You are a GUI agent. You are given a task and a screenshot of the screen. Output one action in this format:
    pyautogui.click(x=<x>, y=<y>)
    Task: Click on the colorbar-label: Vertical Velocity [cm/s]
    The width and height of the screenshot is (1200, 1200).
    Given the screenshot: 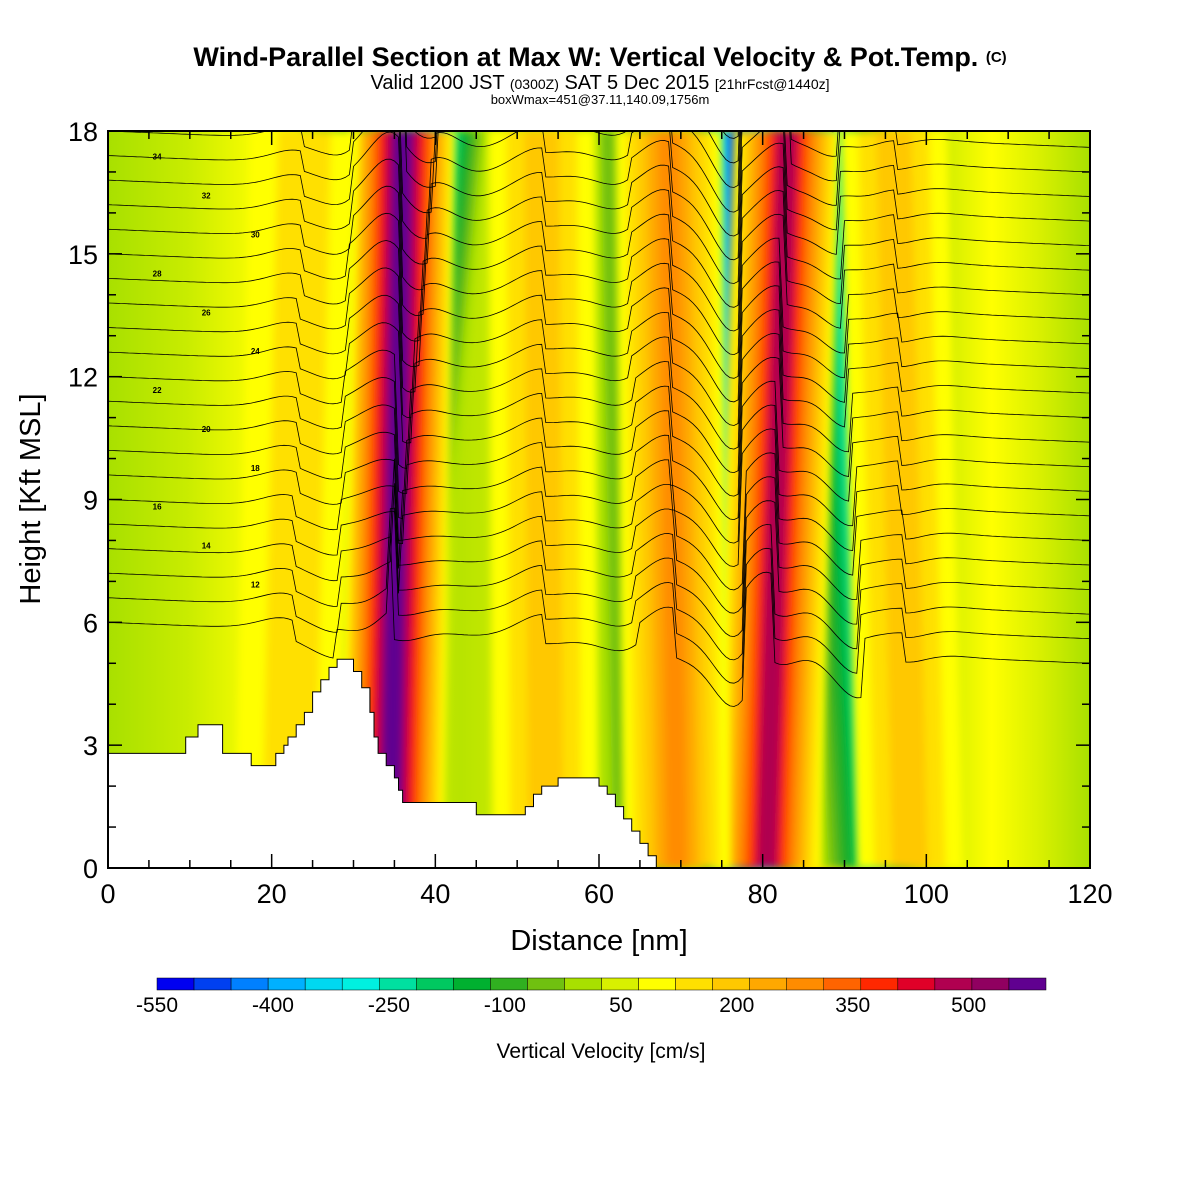 What is the action you would take?
    pyautogui.click(x=601, y=1051)
    